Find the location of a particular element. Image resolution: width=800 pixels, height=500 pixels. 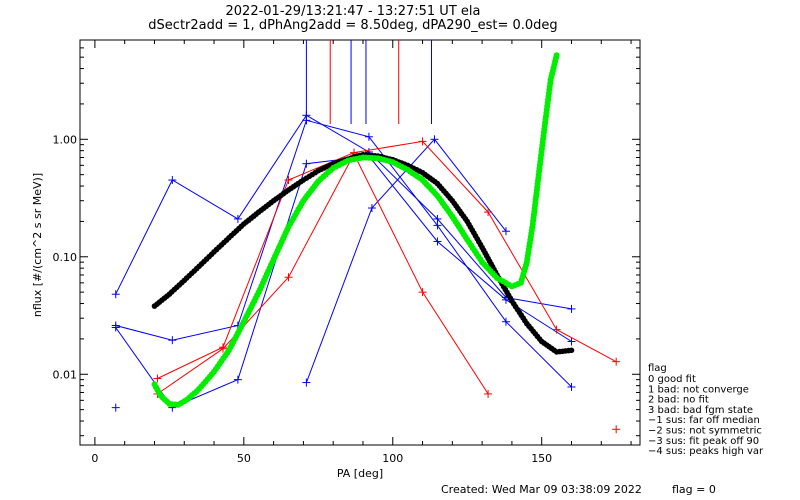

footer-flag: flag = 0 is located at coordinates (694, 489).